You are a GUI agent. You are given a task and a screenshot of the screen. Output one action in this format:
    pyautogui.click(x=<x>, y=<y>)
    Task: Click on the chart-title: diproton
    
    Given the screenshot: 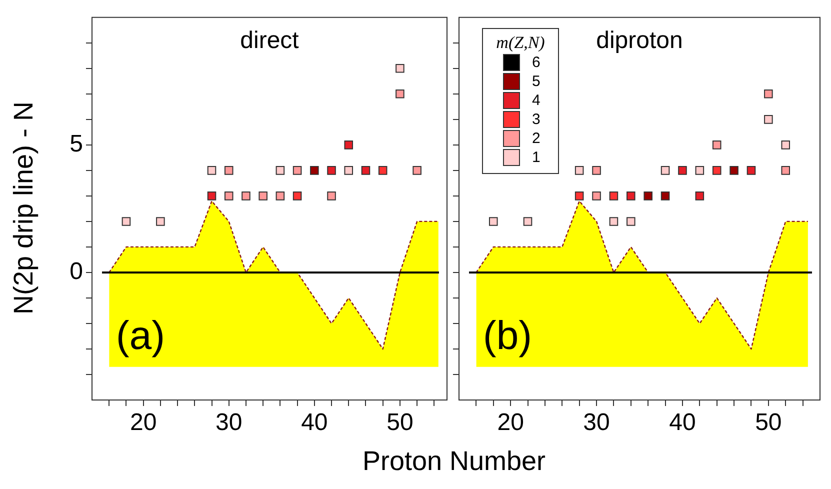 What is the action you would take?
    pyautogui.click(x=639, y=40)
    